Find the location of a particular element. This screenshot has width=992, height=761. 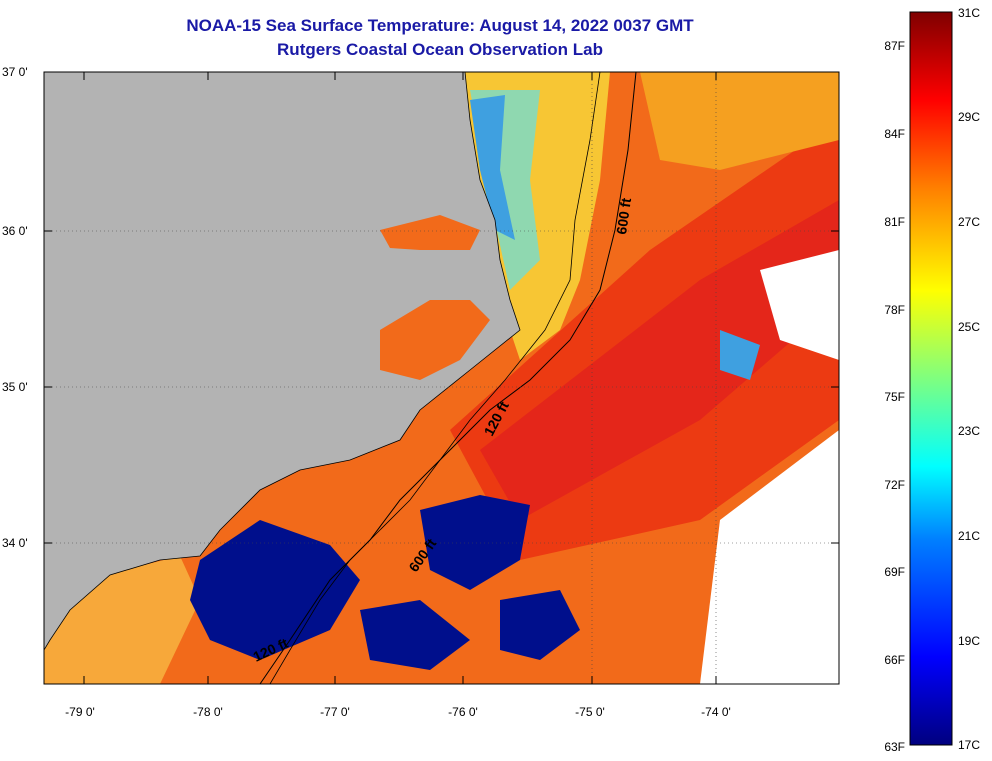

albemarle-sound is located at coordinates (430, 232).